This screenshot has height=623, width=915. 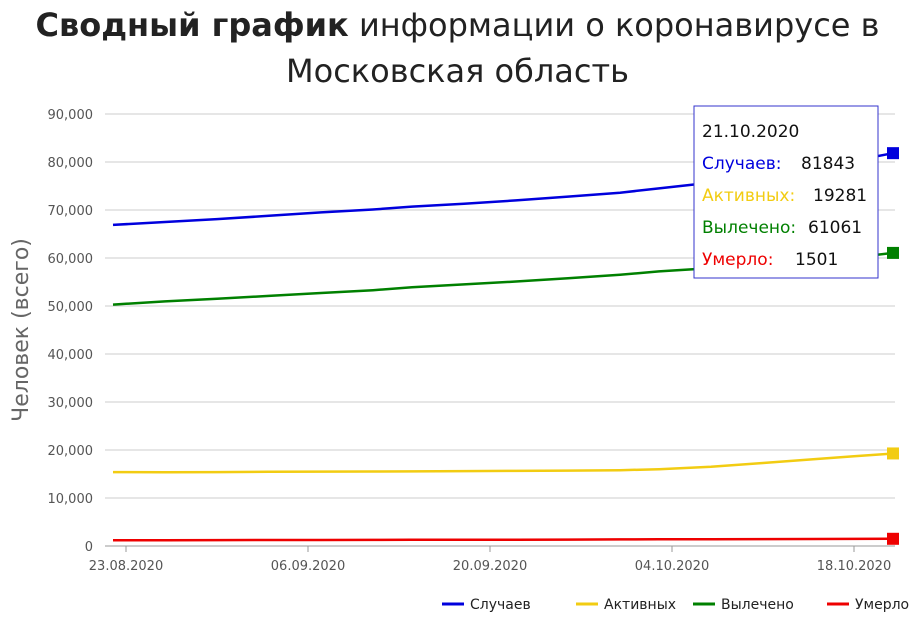 I want to click on y-tick-label: 50,000, so click(x=71, y=307).